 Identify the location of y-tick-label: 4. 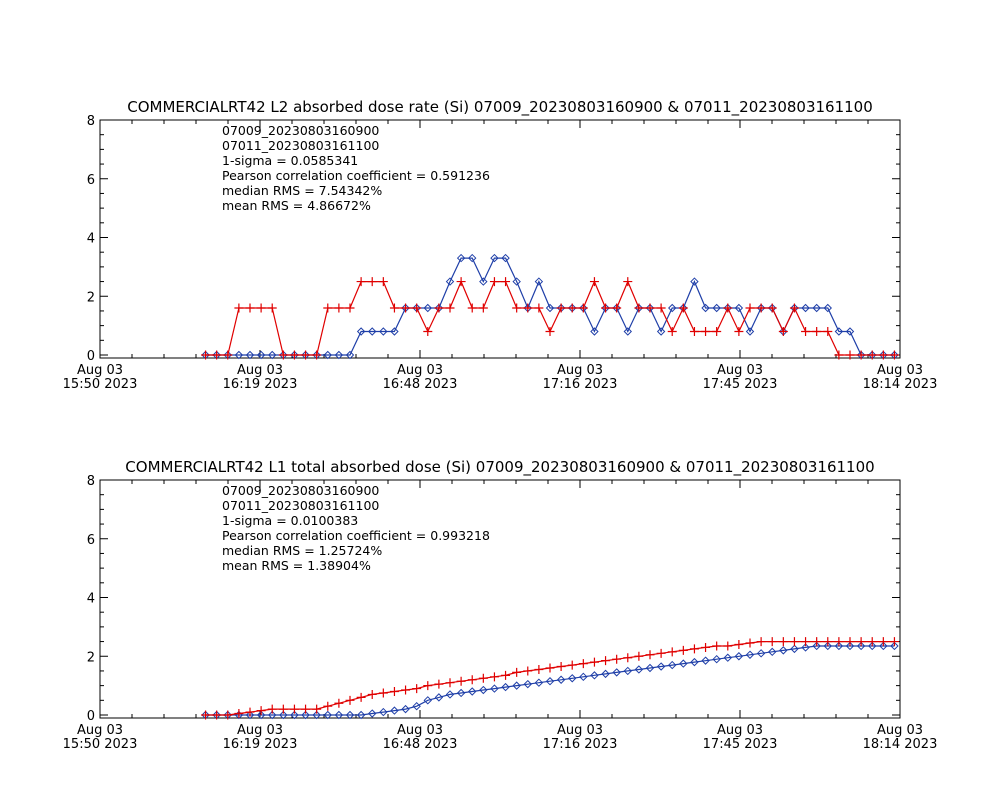
(91, 599).